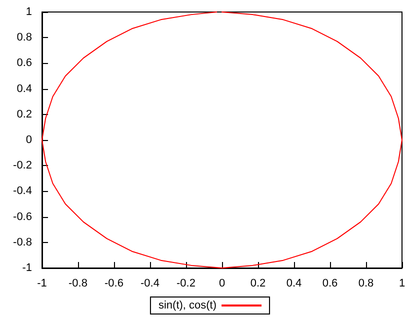 The width and height of the screenshot is (420, 320). Describe the element at coordinates (29, 140) in the screenshot. I see `y-tick-label: 0` at that location.